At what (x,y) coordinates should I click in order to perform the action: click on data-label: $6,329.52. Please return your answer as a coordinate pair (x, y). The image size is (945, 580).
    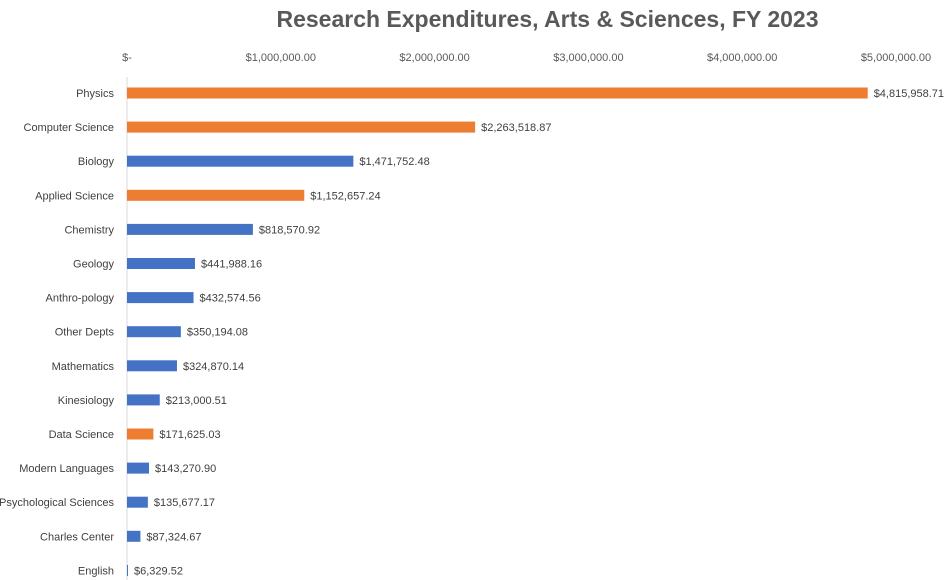
    Looking at the image, I should click on (158, 571).